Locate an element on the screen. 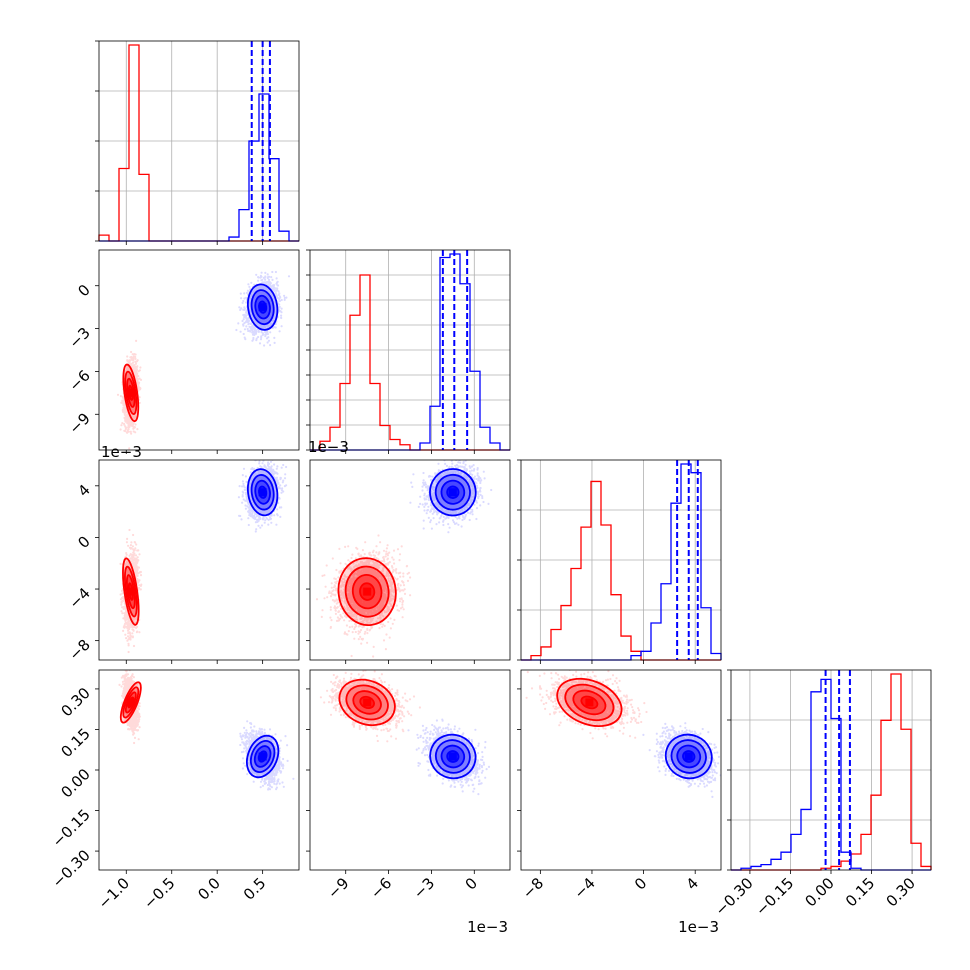 The width and height of the screenshot is (970, 970). y-tick-label: −9 is located at coordinates (79, 423).